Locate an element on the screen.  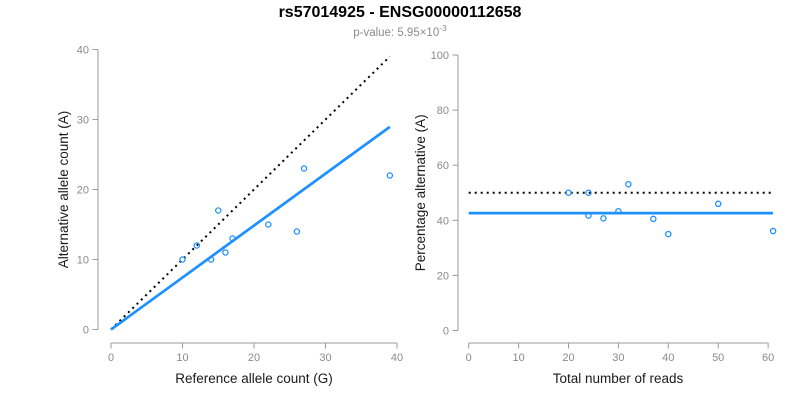
pvalue-text: p-value: 5.95×10 is located at coordinates (396, 32).